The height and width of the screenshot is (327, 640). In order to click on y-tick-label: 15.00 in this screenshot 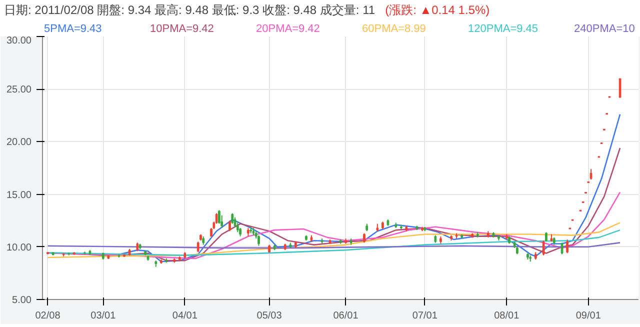, I will do `click(19, 195)`.